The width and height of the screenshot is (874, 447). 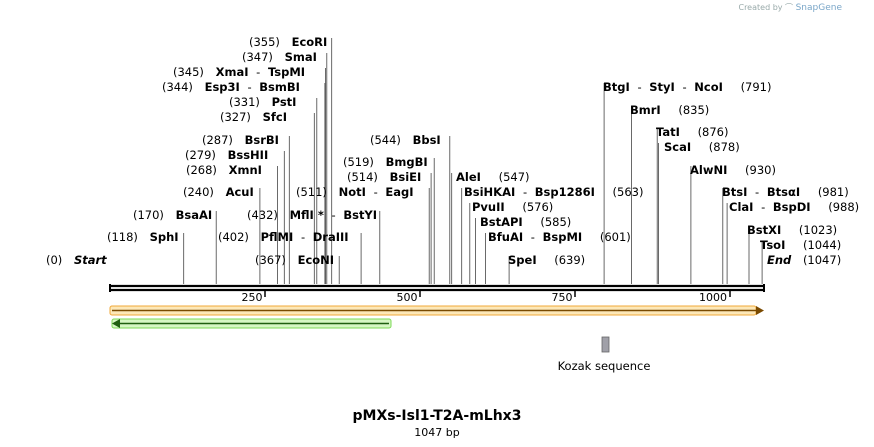 I want to click on feature-green-arrow, so click(x=251, y=323).